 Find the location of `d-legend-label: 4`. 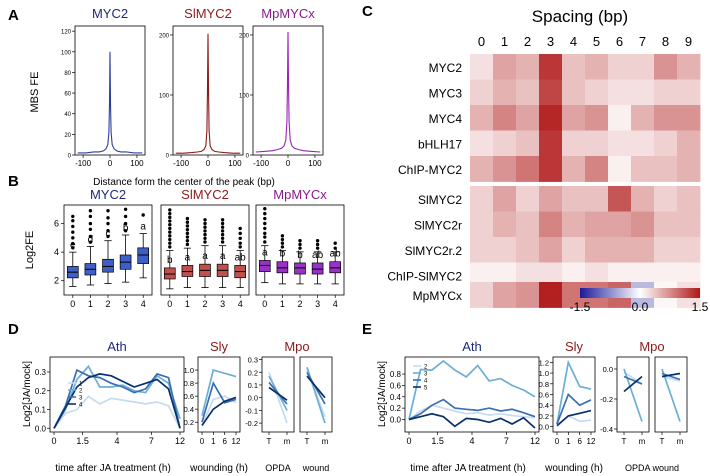

d-legend-label: 4 is located at coordinates (81, 406).